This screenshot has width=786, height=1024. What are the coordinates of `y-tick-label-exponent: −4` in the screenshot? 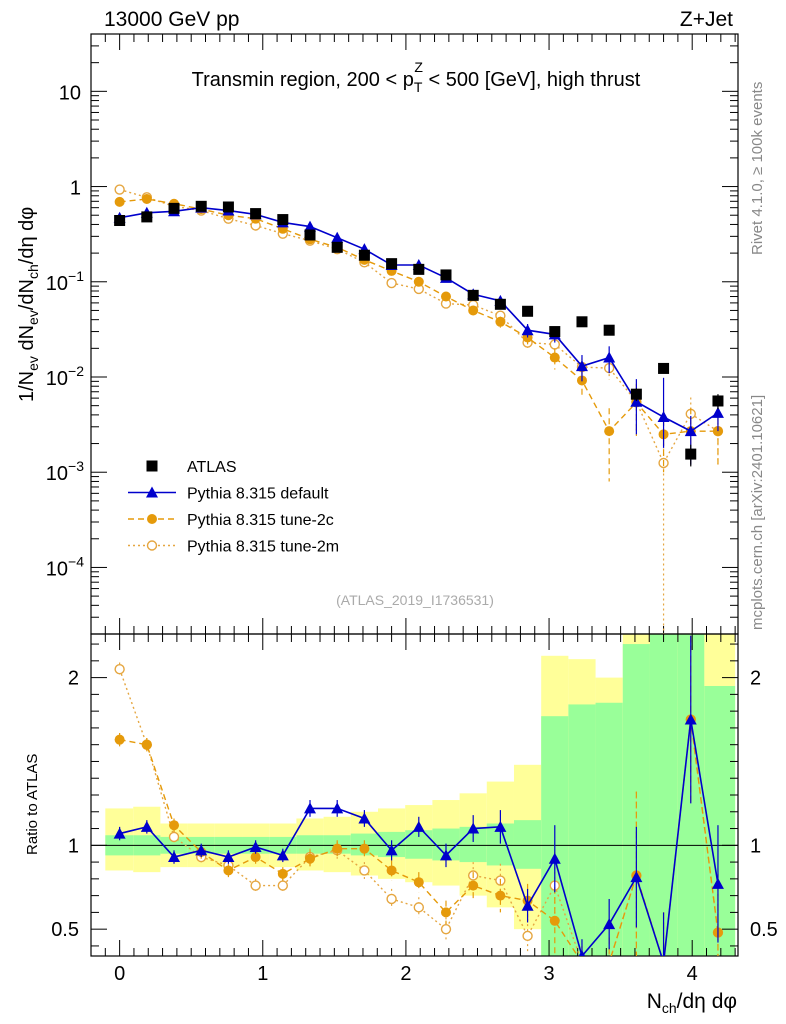 It's located at (76, 561).